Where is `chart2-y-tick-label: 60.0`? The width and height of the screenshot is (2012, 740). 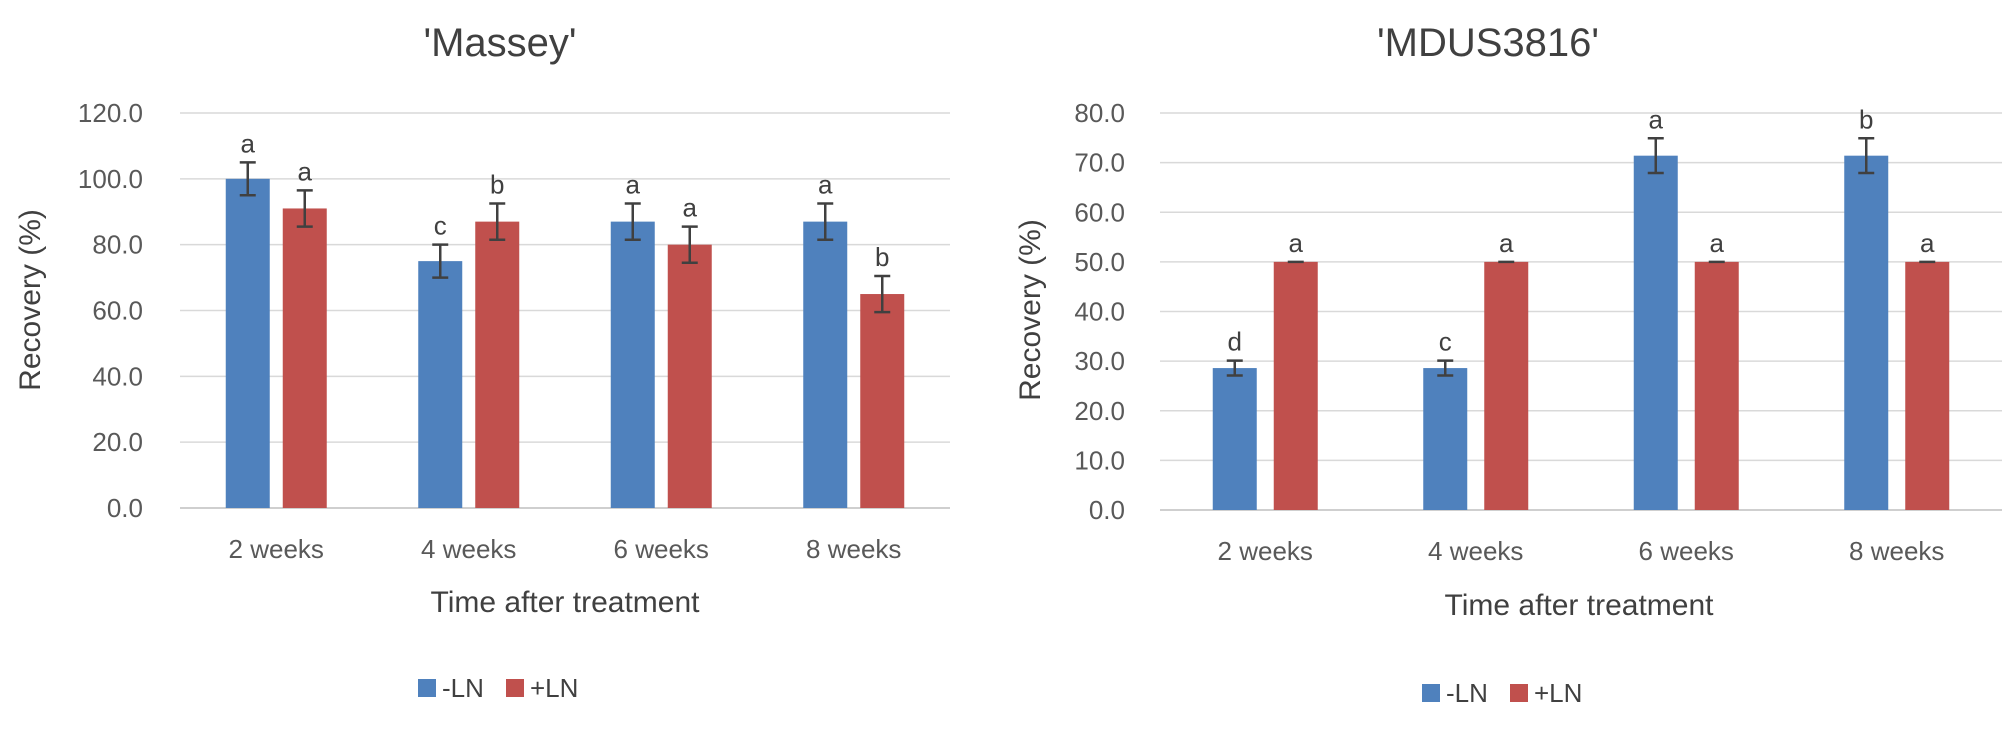 chart2-y-tick-label: 60.0 is located at coordinates (1099, 212).